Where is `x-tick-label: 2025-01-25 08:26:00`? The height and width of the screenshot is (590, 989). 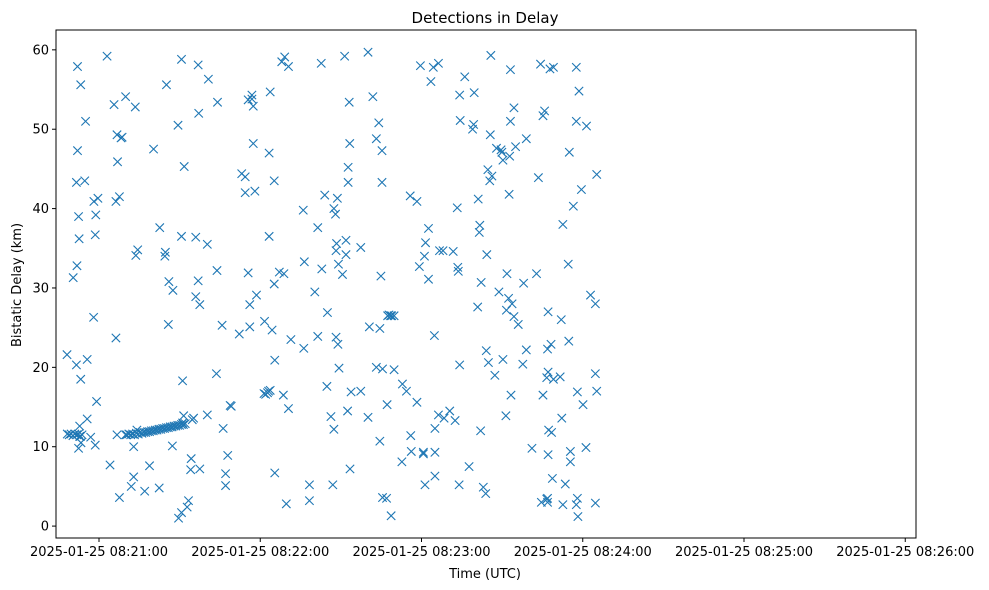
x-tick-label: 2025-01-25 08:26:00 is located at coordinates (905, 552).